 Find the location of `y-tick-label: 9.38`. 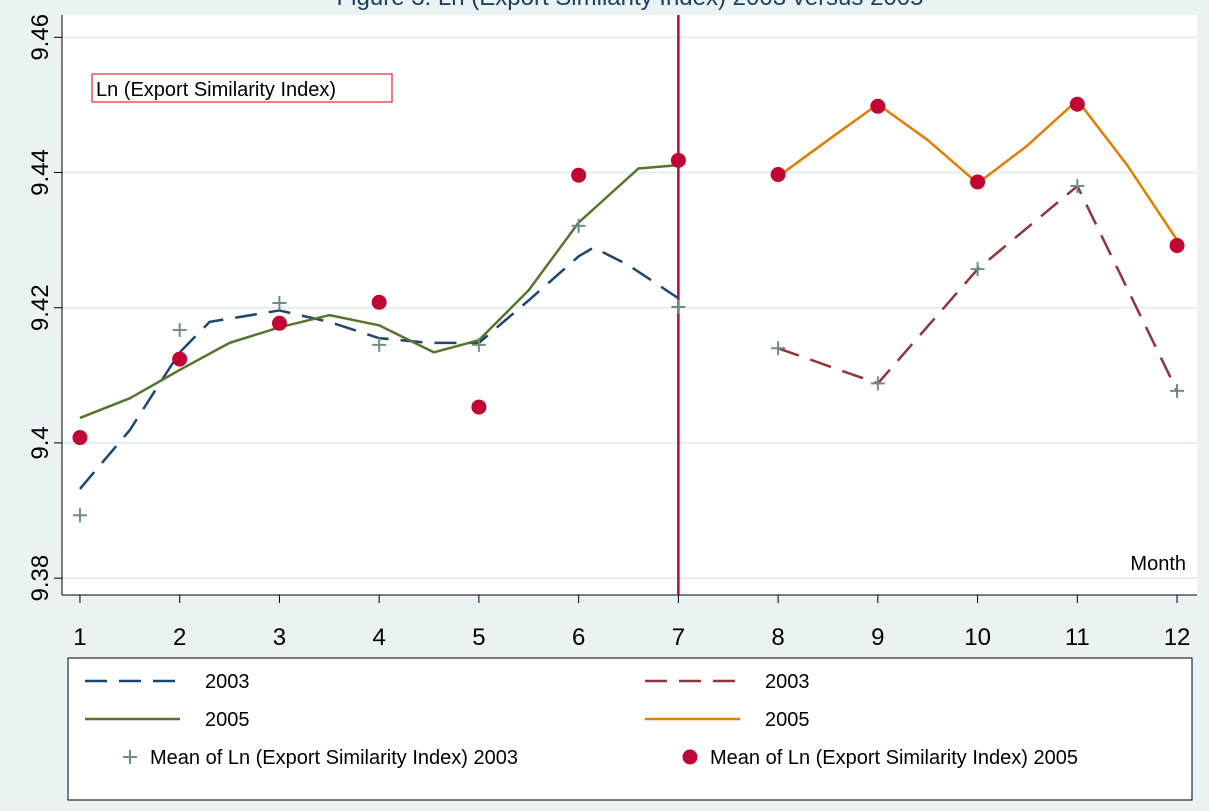

y-tick-label: 9.38 is located at coordinates (40, 578).